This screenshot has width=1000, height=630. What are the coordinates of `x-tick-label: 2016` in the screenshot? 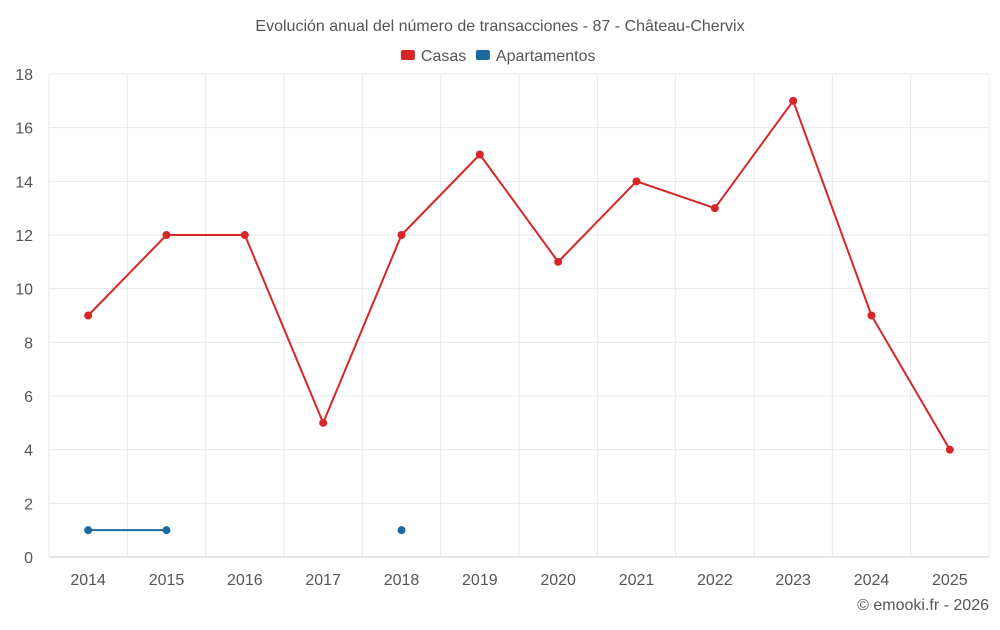 It's located at (245, 580).